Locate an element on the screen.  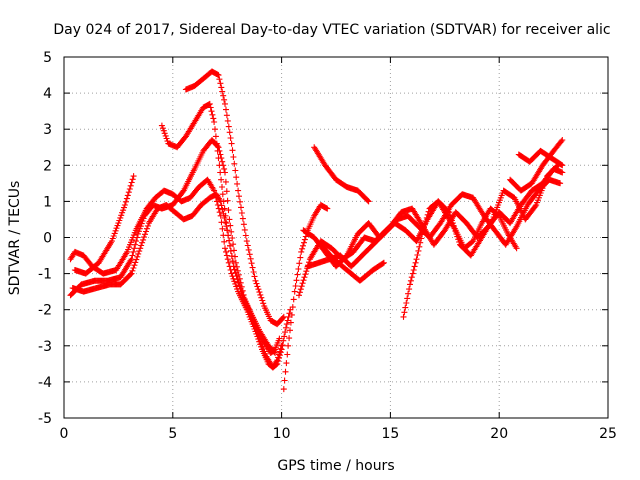
x-tick-label: 5 is located at coordinates (172, 434).